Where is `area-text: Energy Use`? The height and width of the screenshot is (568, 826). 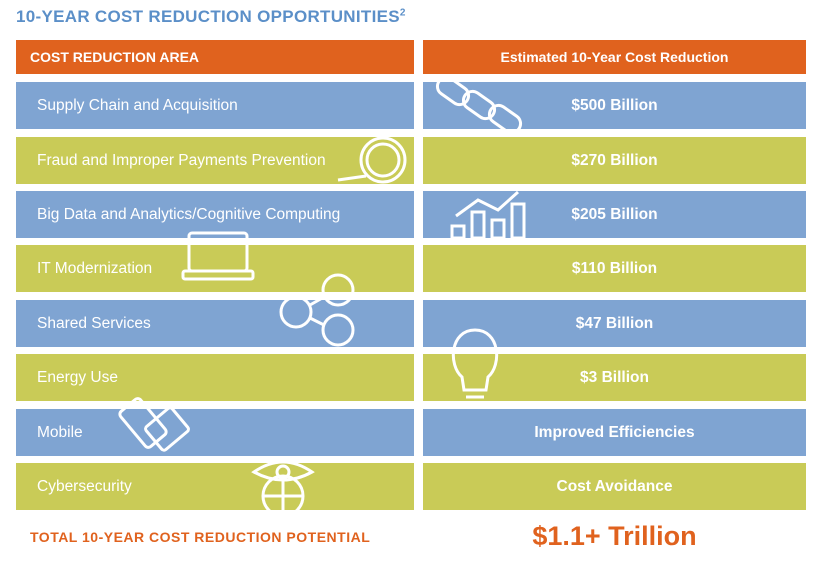
area-text: Energy Use is located at coordinates (77, 377).